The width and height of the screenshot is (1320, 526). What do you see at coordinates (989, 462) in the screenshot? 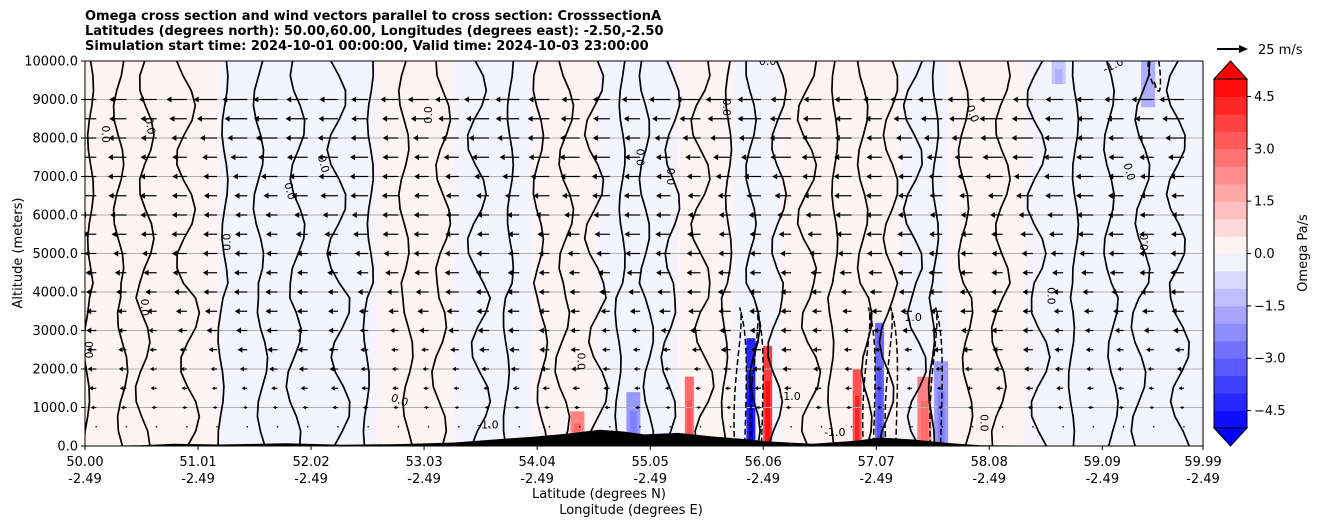
I see `x-tick-label-lat: 58.08` at bounding box center [989, 462].